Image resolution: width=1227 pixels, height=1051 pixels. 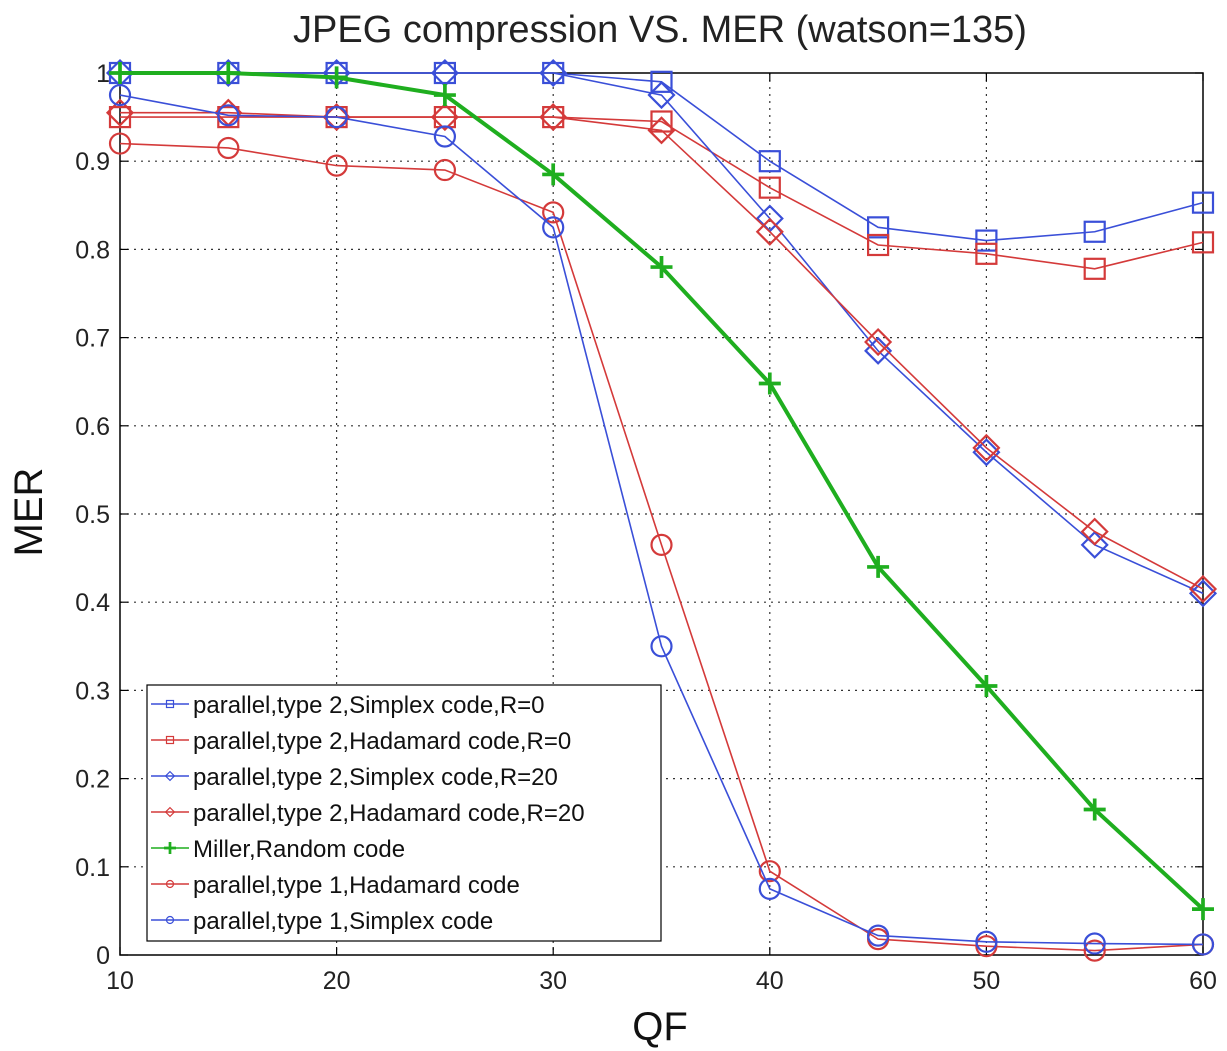 I want to click on x-tick-label: 40, so click(x=770, y=981).